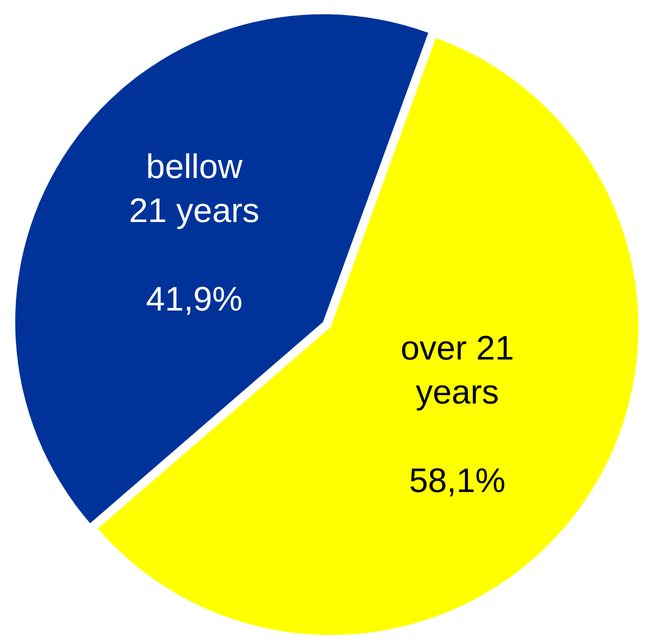  I want to click on data-label: 58,1%, so click(457, 481).